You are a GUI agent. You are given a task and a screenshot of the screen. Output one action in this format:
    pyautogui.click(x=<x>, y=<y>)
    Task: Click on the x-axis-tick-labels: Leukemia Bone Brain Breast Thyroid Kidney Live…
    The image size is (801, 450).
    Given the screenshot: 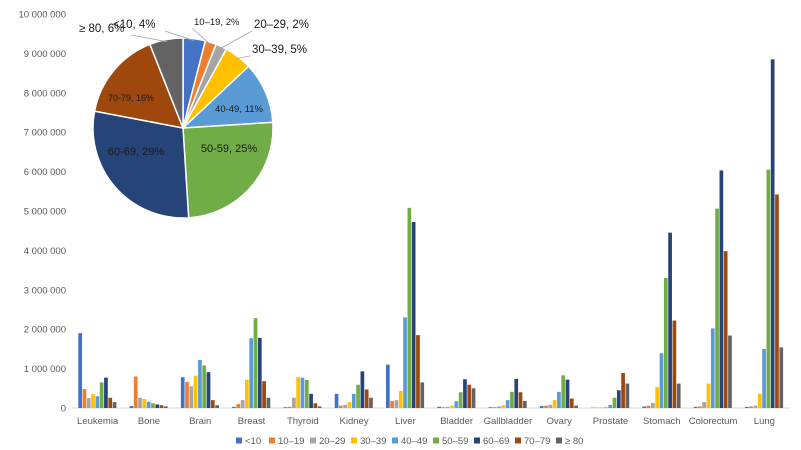 What is the action you would take?
    pyautogui.click(x=426, y=421)
    